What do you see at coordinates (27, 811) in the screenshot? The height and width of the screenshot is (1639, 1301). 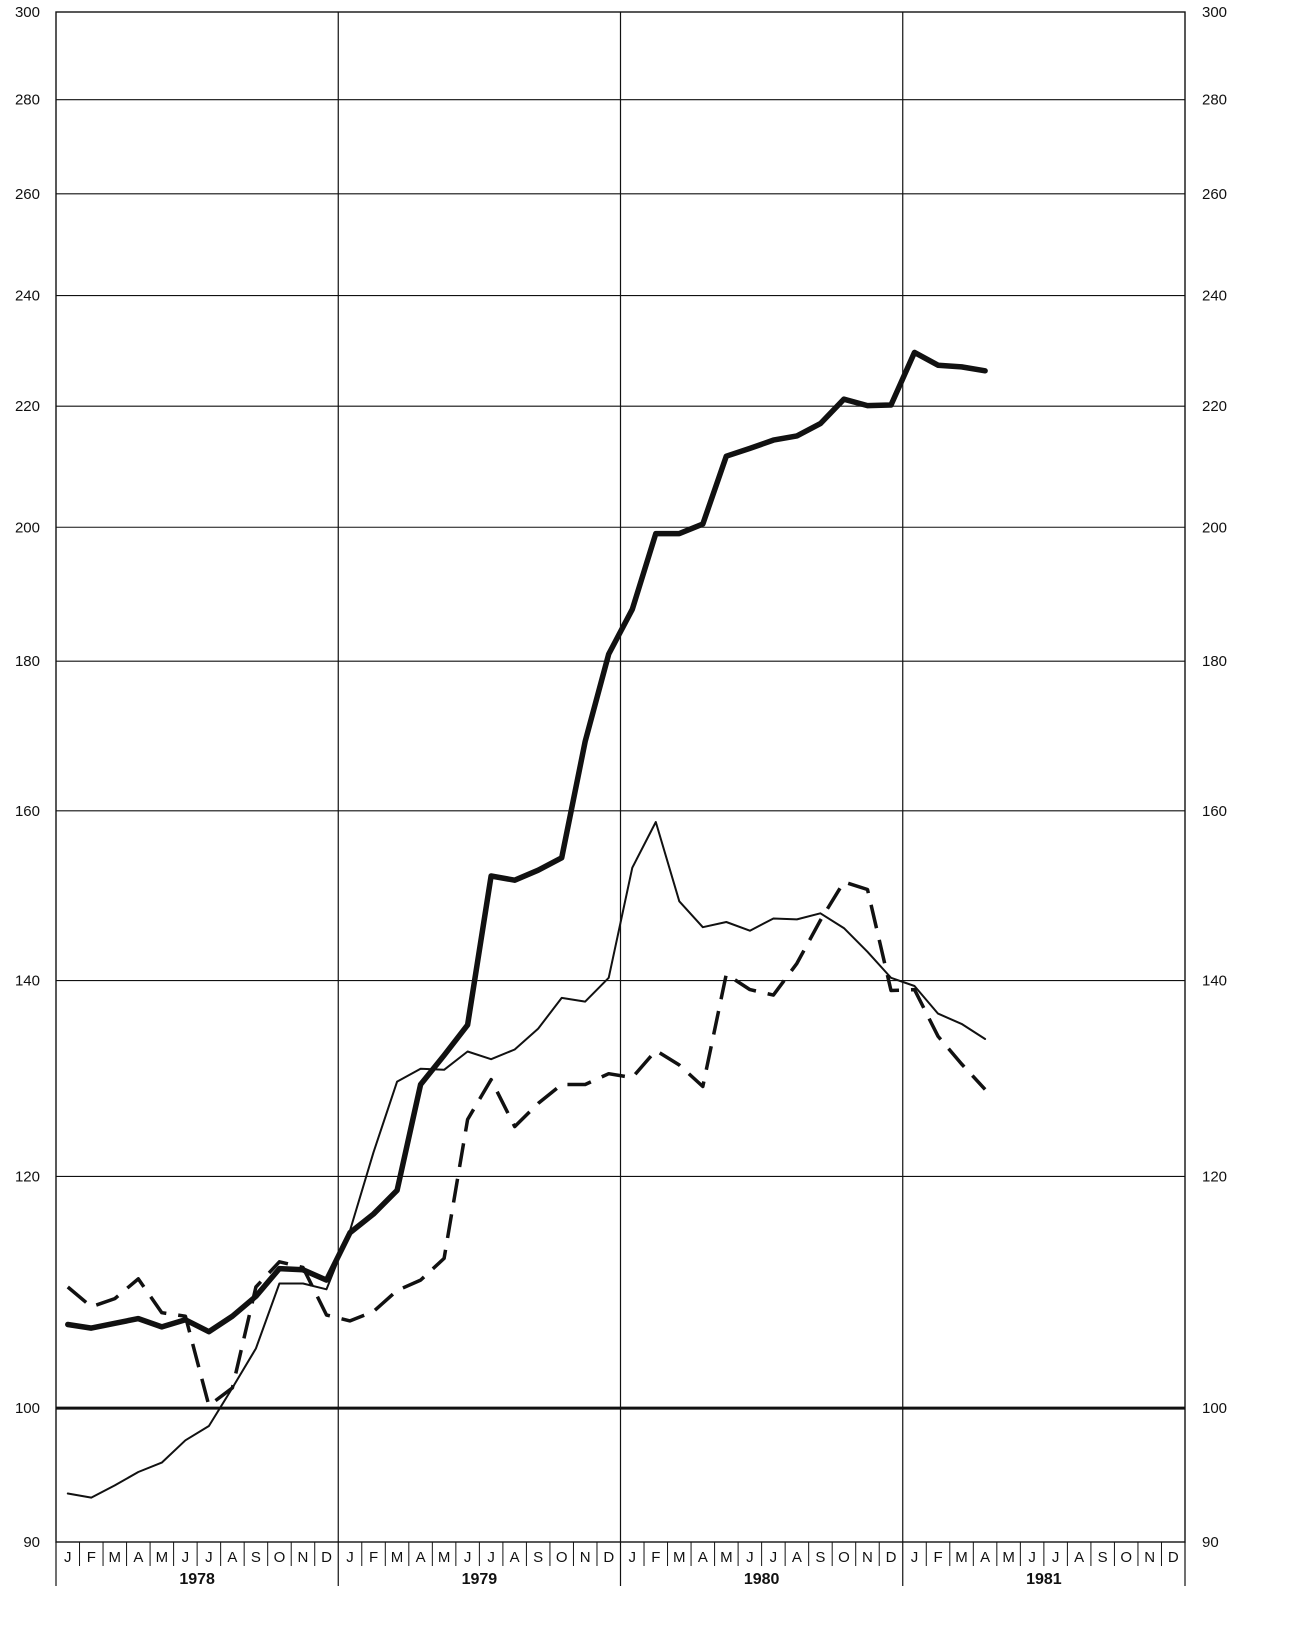 I see `y-tick-label-left: 160` at bounding box center [27, 811].